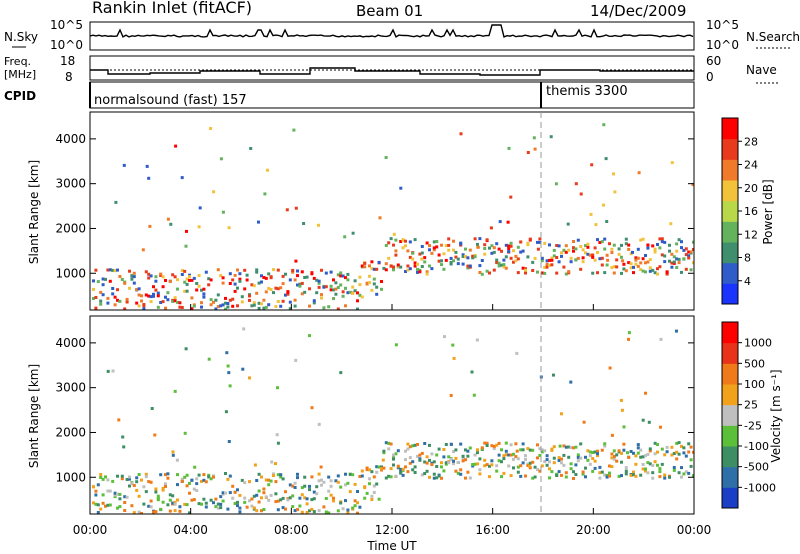  What do you see at coordinates (638, 11) in the screenshot?
I see `date-title: 14/Dec/2009` at bounding box center [638, 11].